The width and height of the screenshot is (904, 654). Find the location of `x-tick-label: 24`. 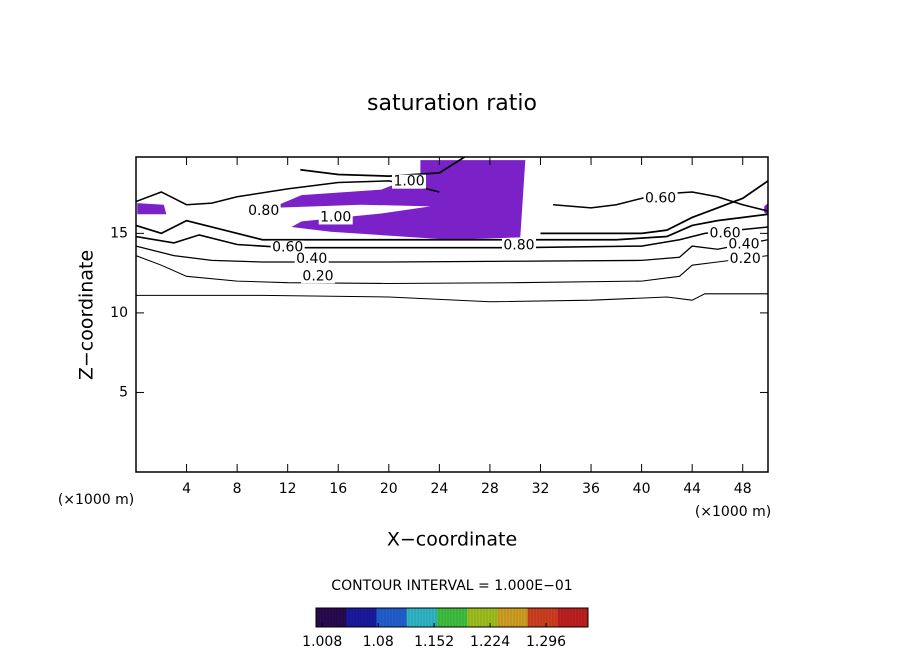

x-tick-label: 24 is located at coordinates (439, 489).